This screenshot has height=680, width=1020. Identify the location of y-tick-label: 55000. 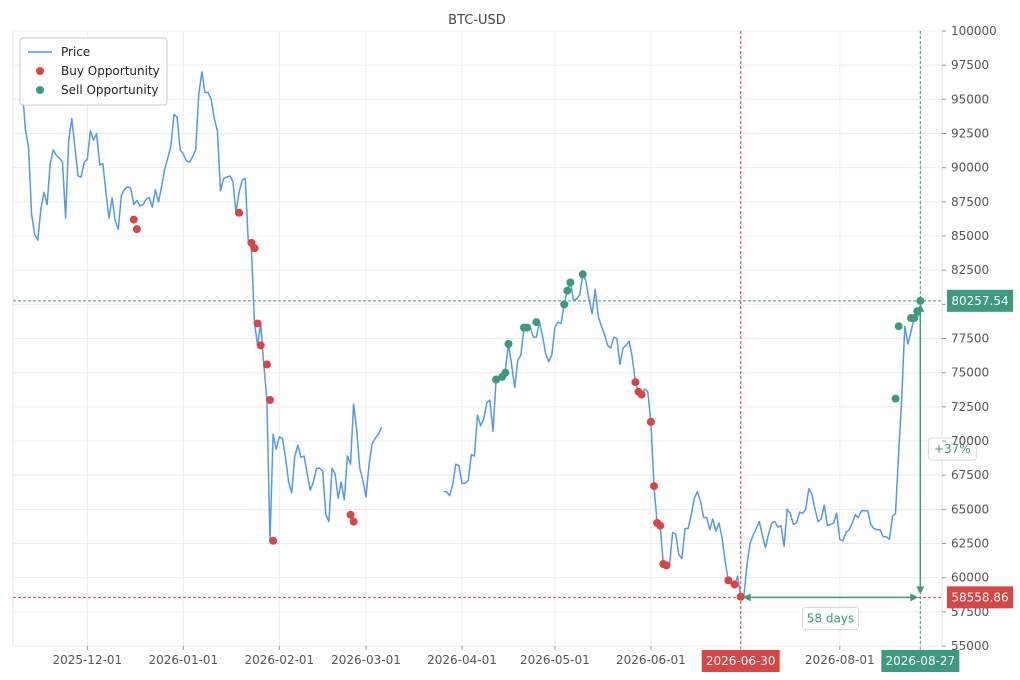
(970, 646).